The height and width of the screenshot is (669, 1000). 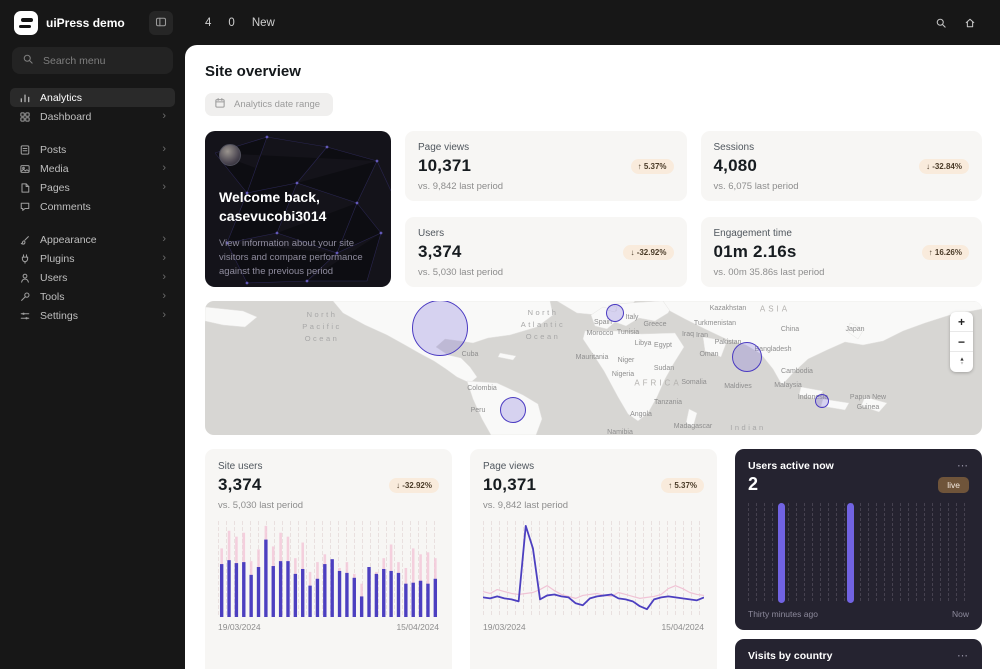 I want to click on sidebar-item-comments: Comments, so click(x=92, y=206).